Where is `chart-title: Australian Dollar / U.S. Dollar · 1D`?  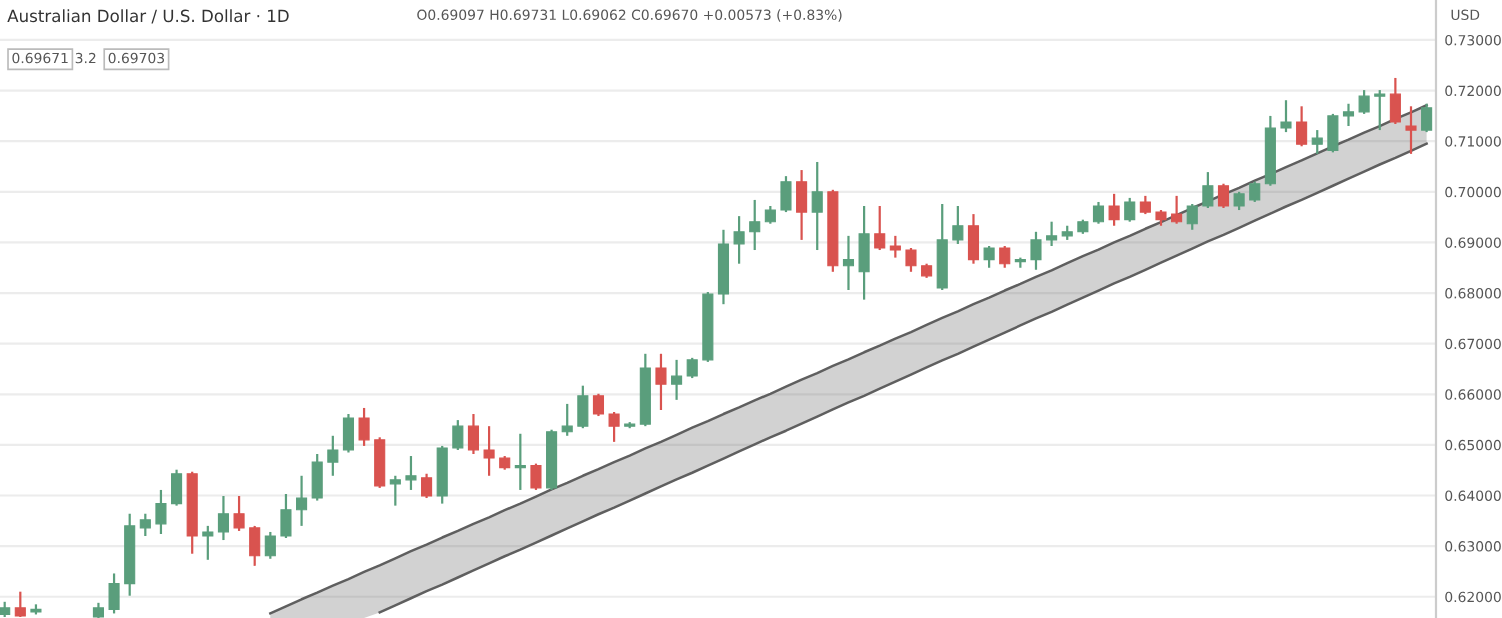
chart-title: Australian Dollar / U.S. Dollar · 1D is located at coordinates (148, 16).